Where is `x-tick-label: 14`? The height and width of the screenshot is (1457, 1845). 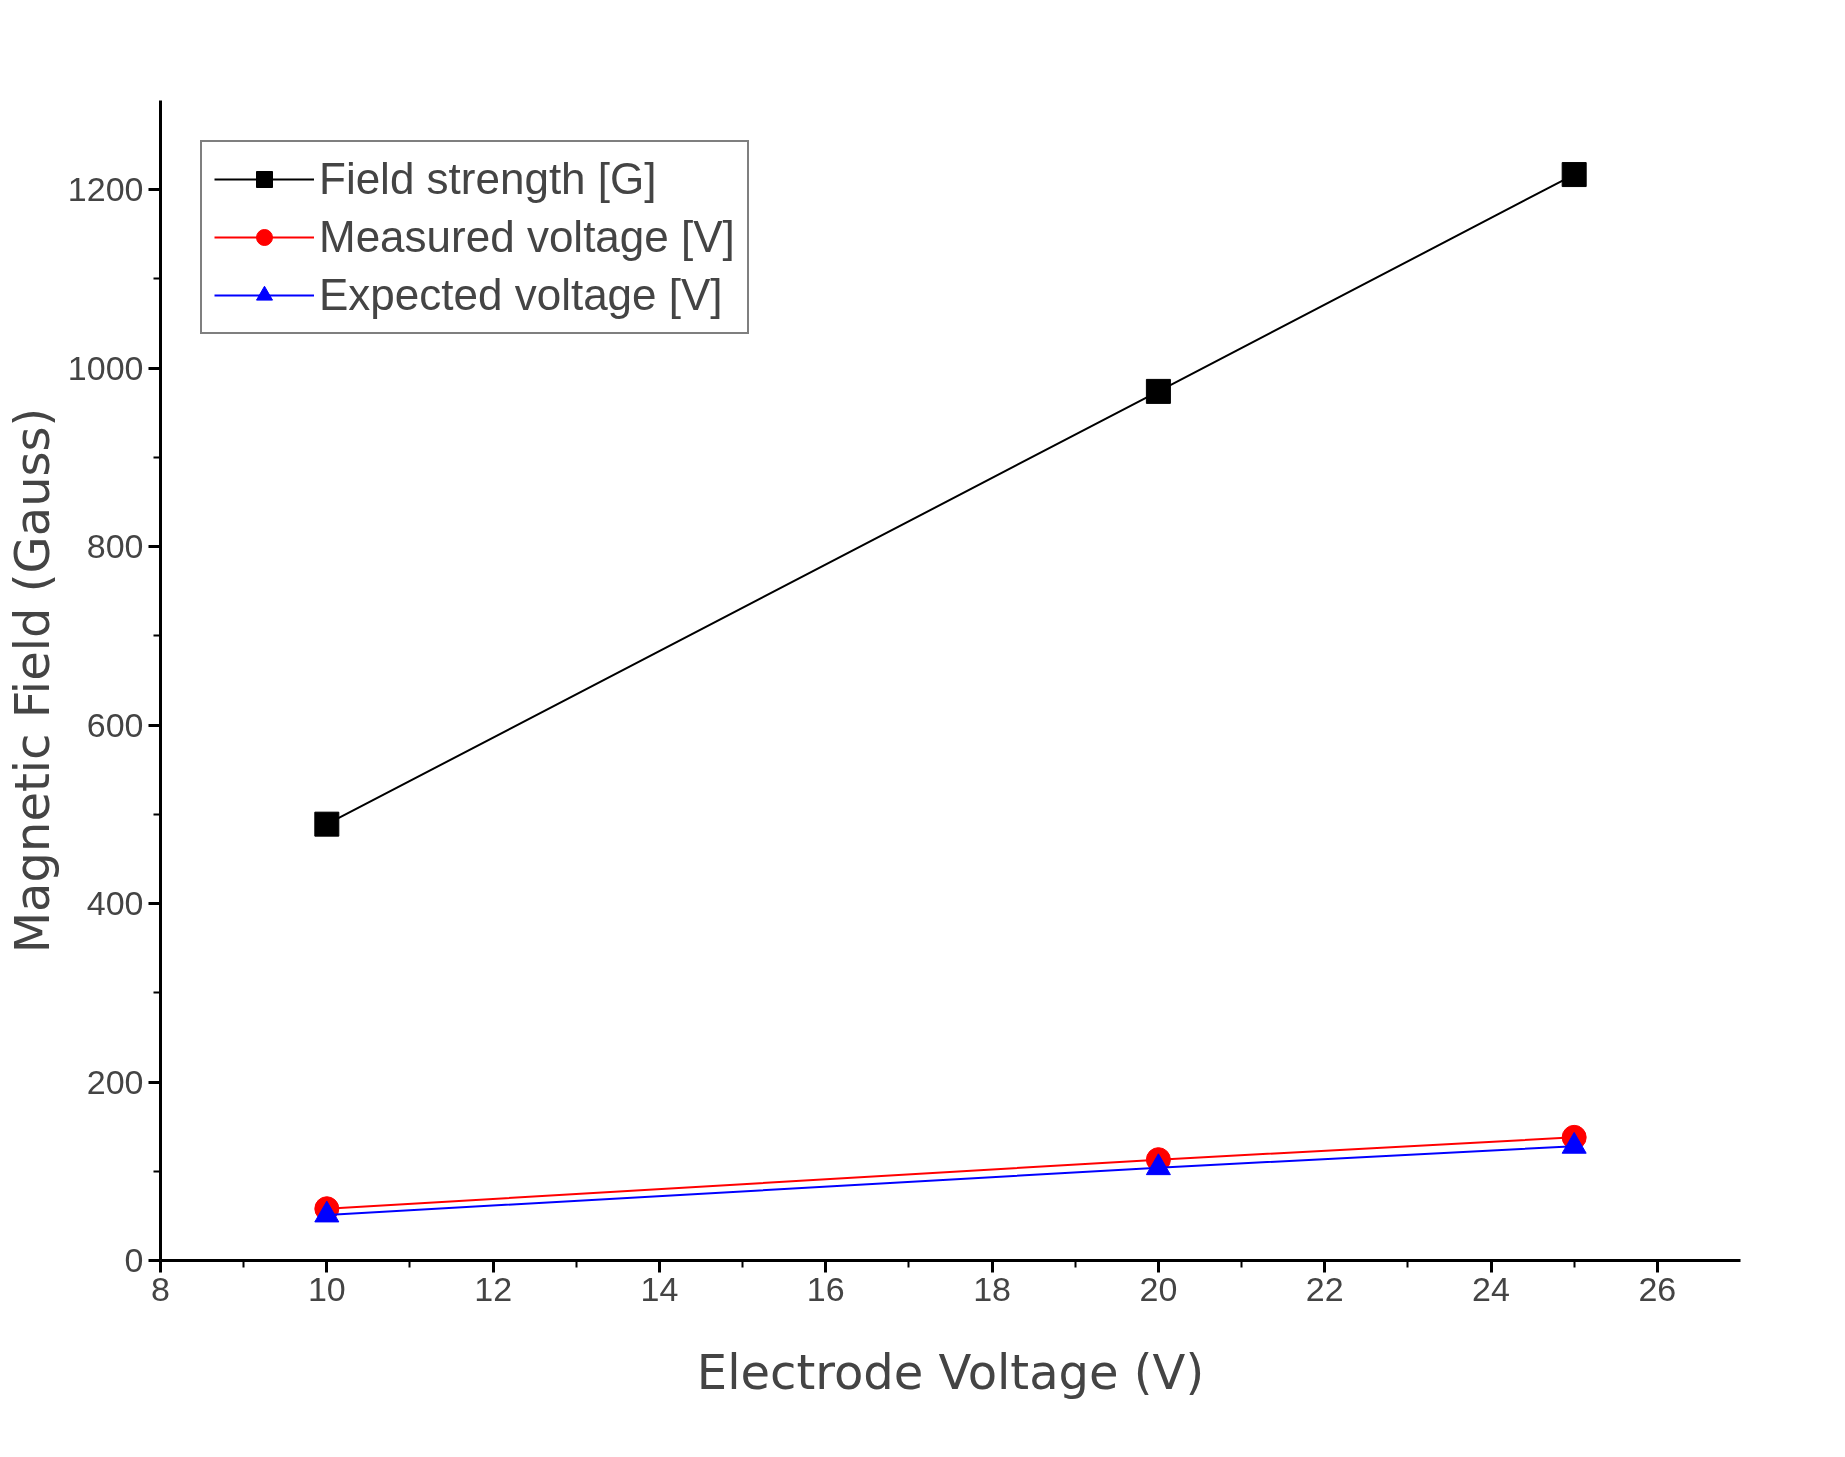
x-tick-label: 14 is located at coordinates (659, 1288).